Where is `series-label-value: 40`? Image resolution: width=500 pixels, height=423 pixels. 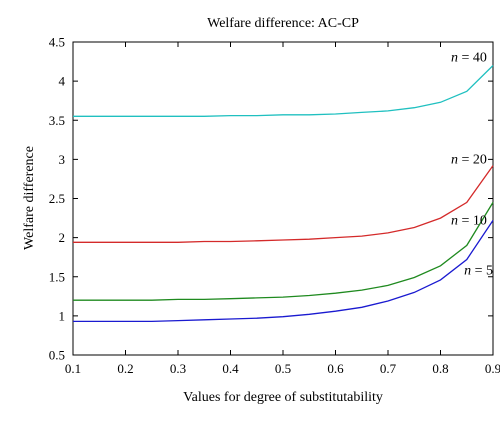
series-label-value: 40 is located at coordinates (480, 58).